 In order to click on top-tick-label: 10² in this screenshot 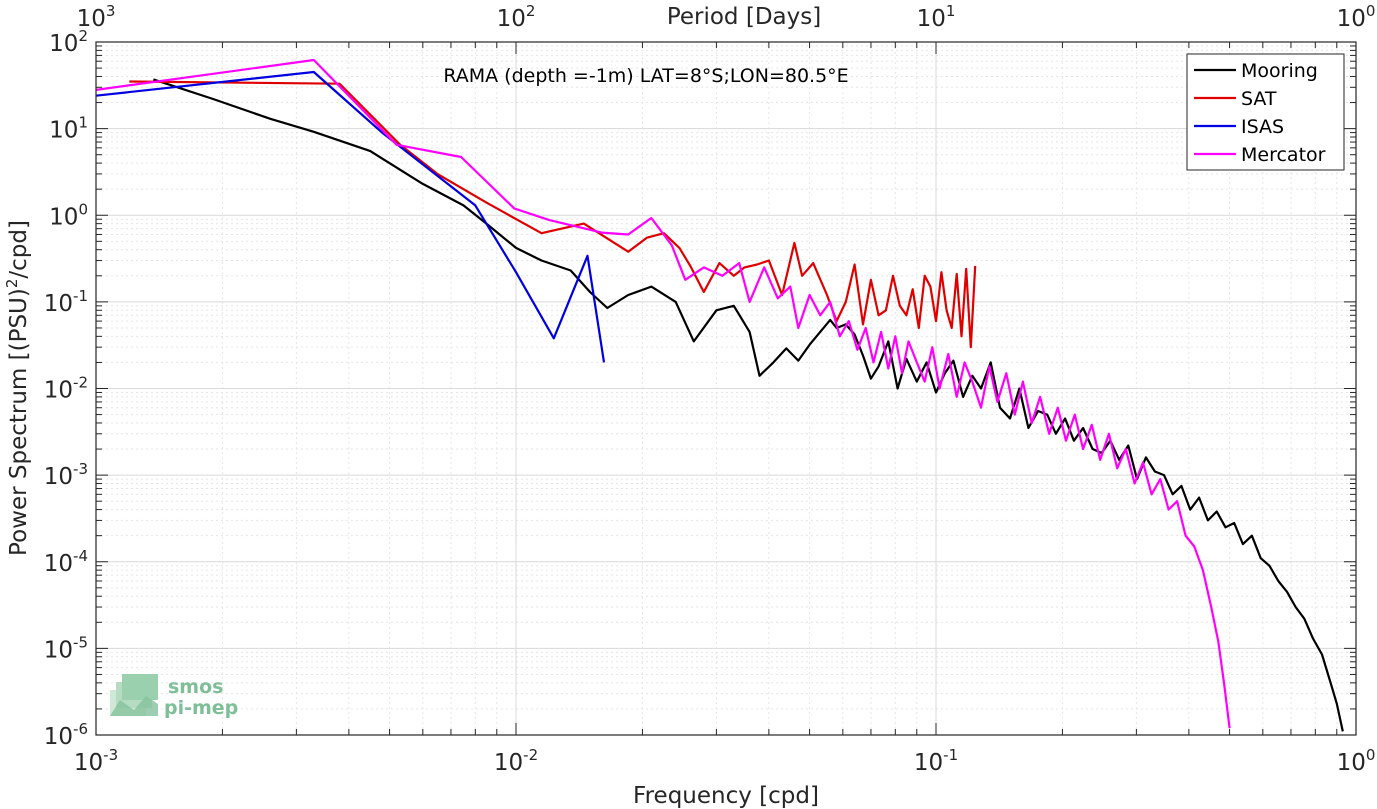, I will do `click(516, 17)`.